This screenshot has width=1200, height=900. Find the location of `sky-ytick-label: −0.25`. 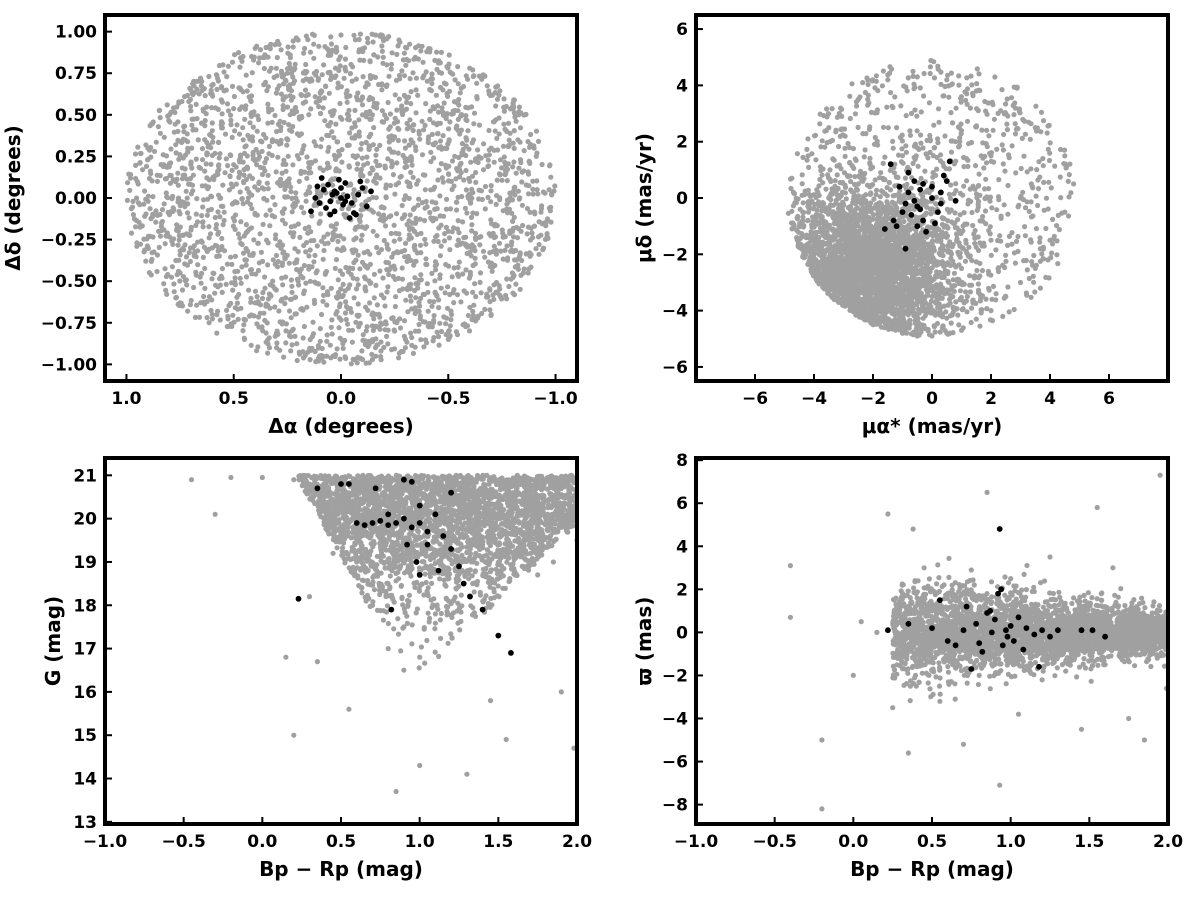

sky-ytick-label: −0.25 is located at coordinates (69, 241).